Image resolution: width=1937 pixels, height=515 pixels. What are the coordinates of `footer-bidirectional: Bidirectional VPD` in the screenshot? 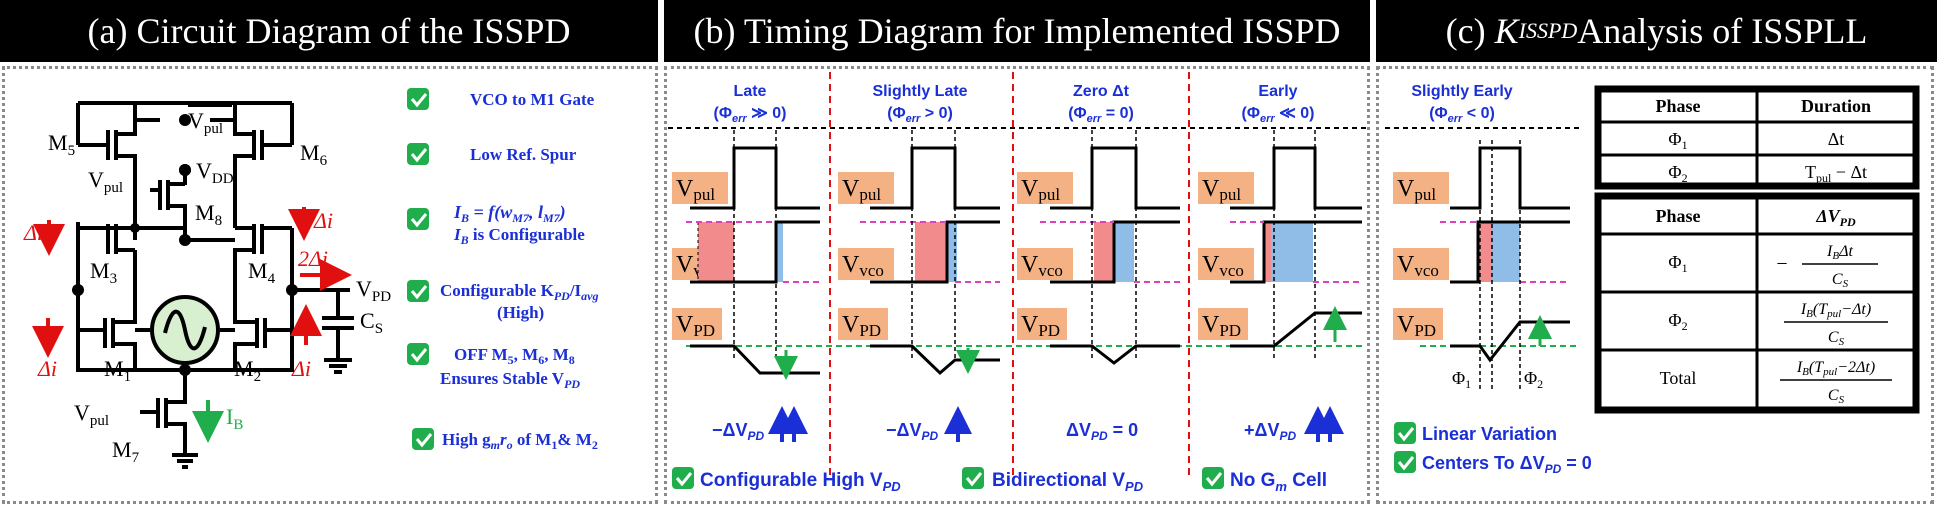 It's located at (1068, 482).